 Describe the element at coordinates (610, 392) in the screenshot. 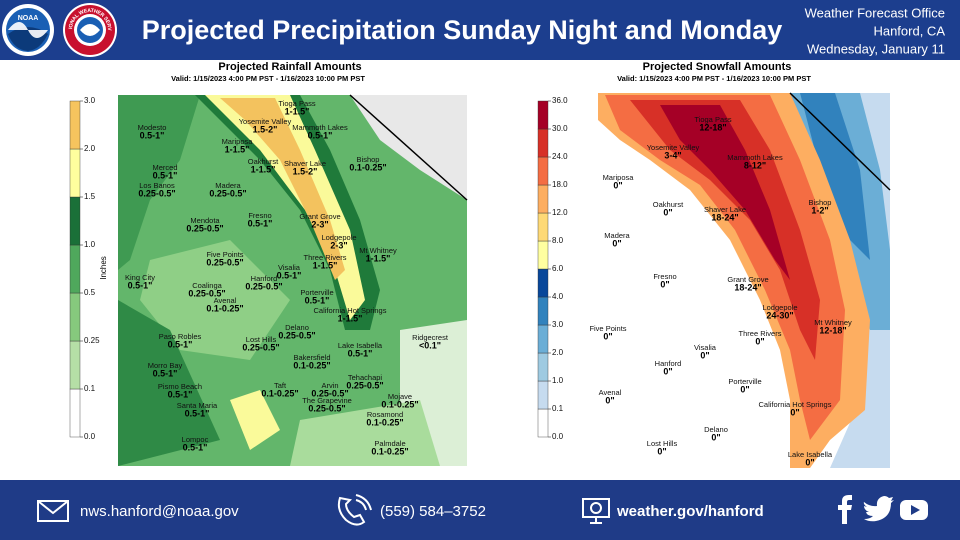

I see `place-name: Avenal` at that location.